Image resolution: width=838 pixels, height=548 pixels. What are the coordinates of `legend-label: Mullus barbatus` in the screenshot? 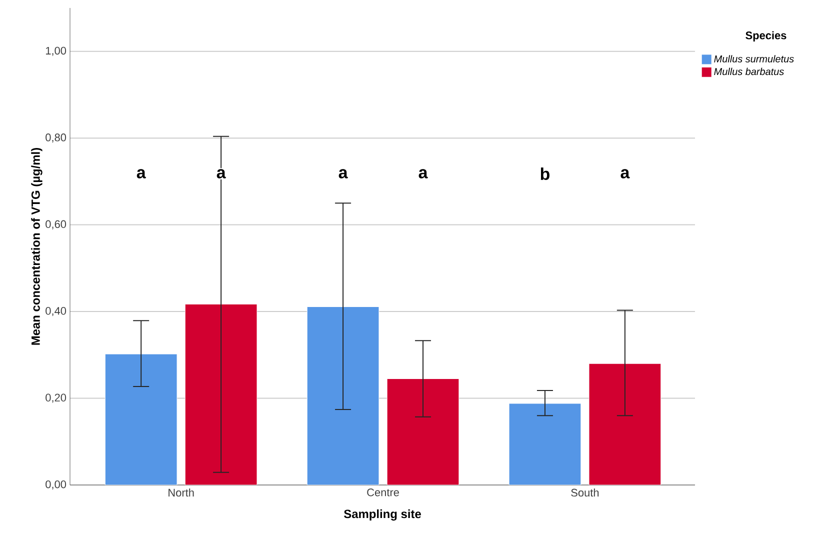 It's located at (749, 72).